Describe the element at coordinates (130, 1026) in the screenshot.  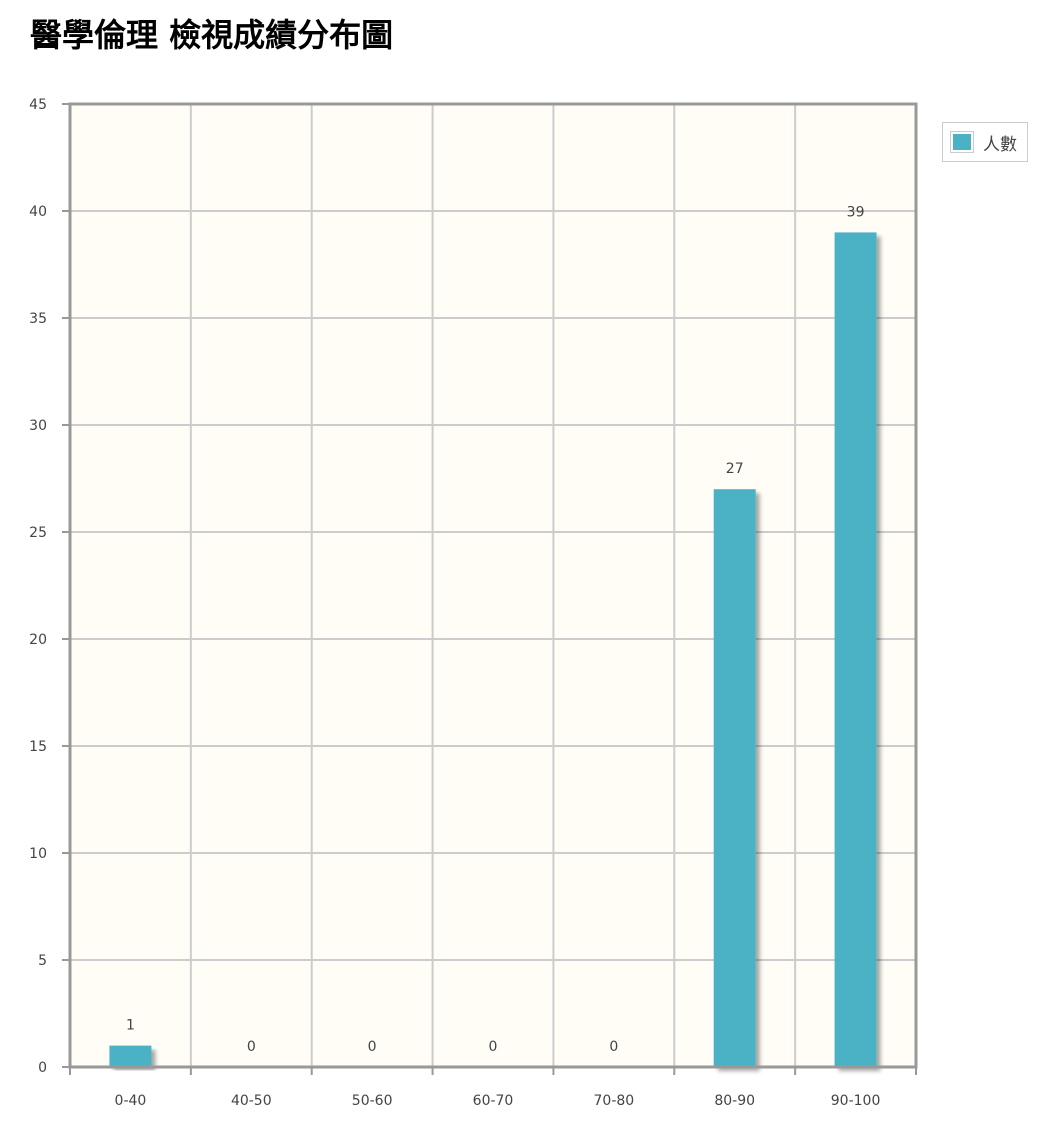
I see `data-label-0-40: 1` at that location.